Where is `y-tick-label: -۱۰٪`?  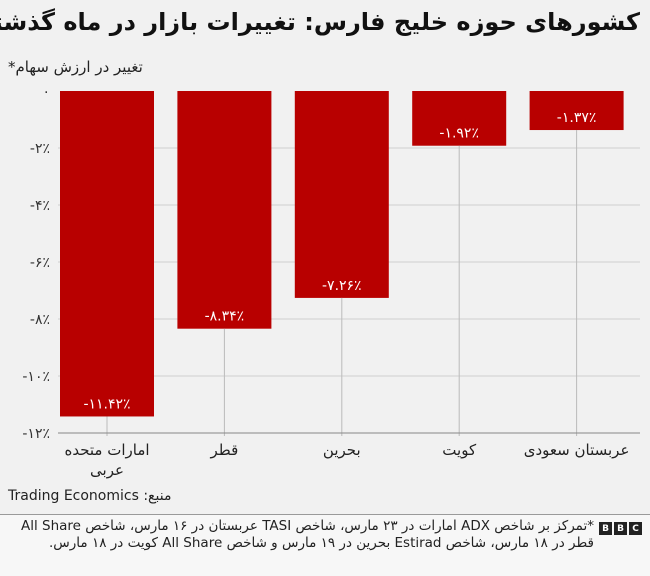 y-tick-label: -۱۰٪ is located at coordinates (36, 377).